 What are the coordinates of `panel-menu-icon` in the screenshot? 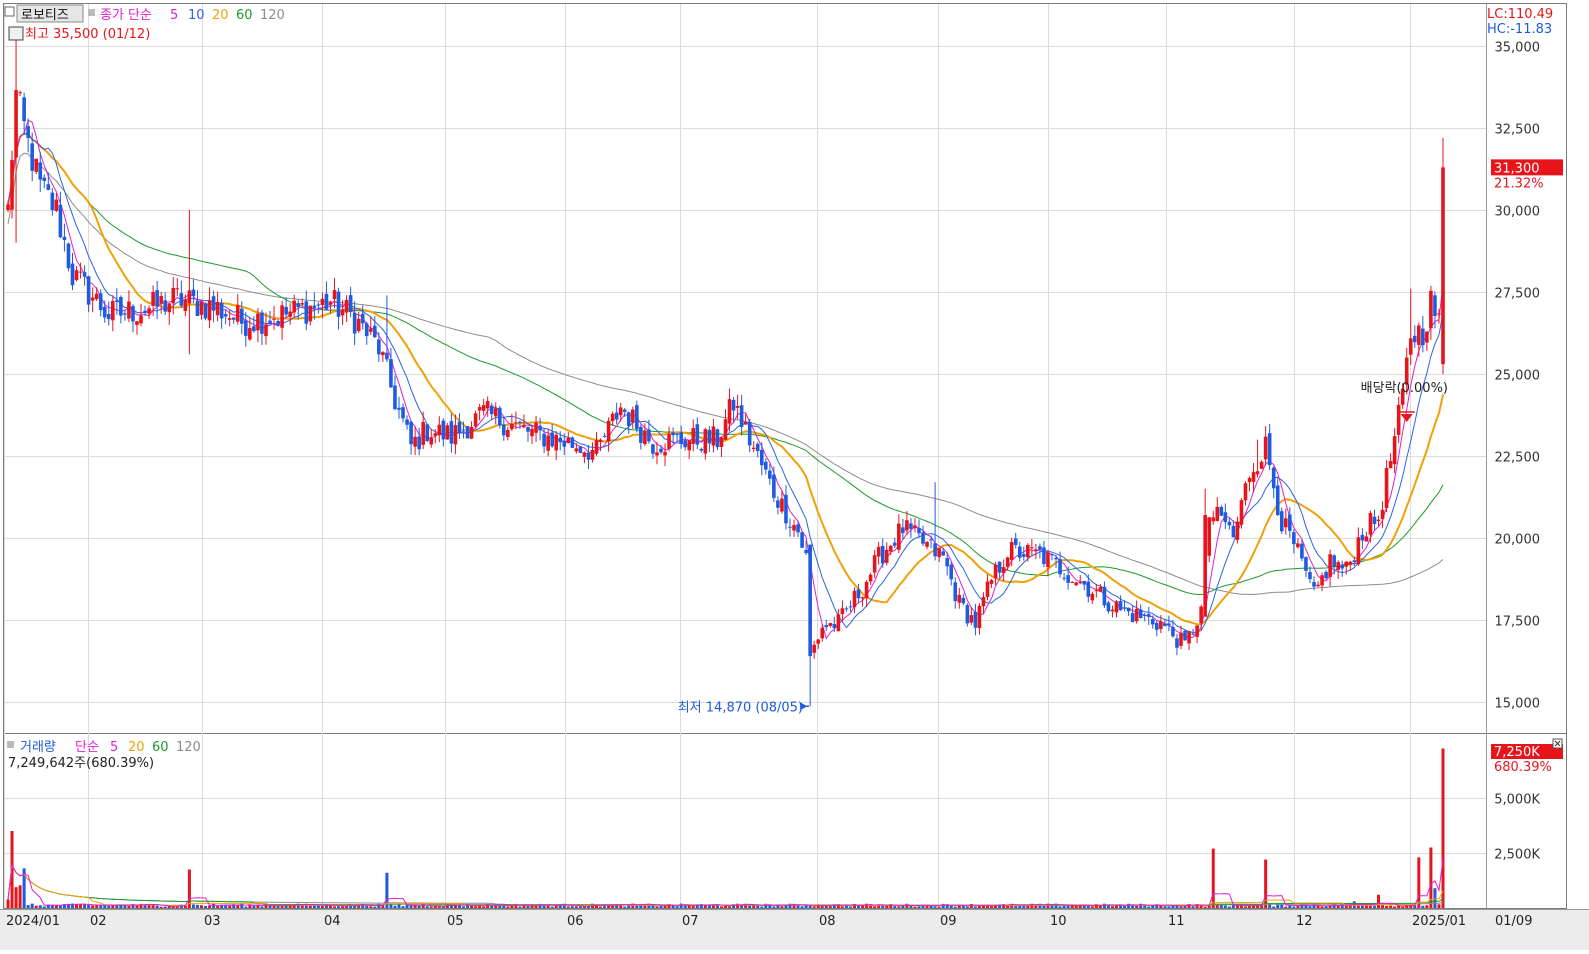 It's located at (9, 11).